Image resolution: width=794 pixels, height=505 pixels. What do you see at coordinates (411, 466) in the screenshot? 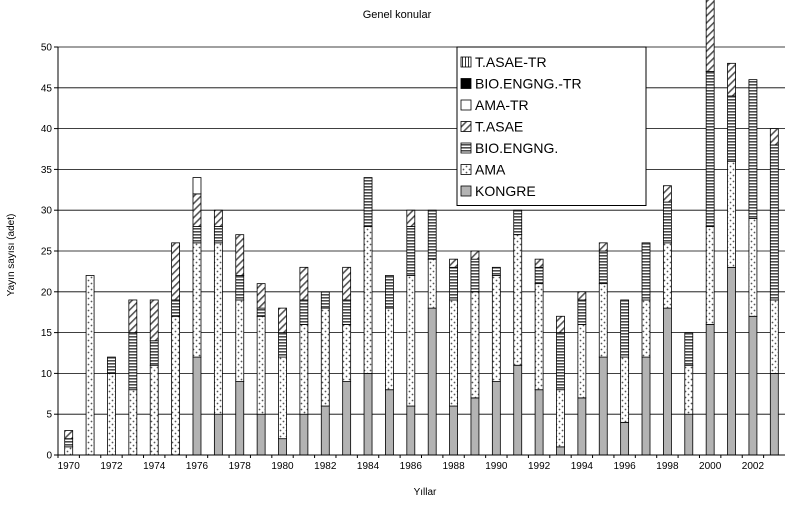
I see `x-tick-label: 1986` at bounding box center [411, 466].